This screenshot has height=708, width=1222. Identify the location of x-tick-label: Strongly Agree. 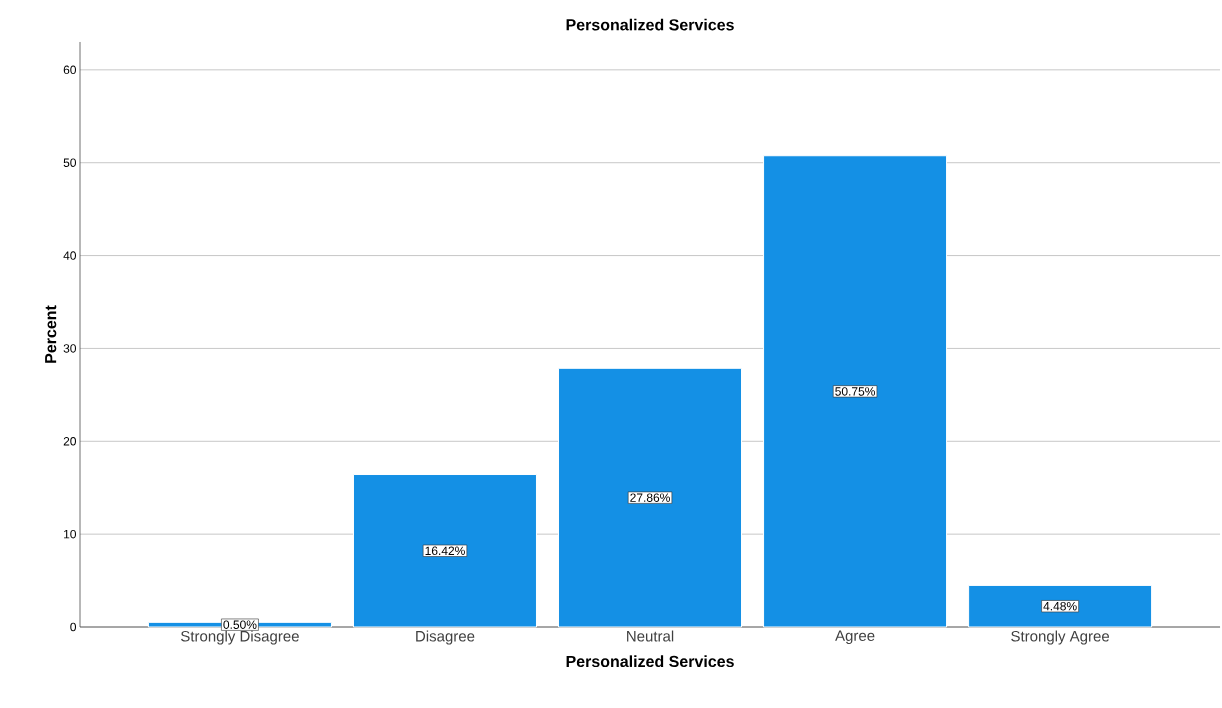
(1060, 637).